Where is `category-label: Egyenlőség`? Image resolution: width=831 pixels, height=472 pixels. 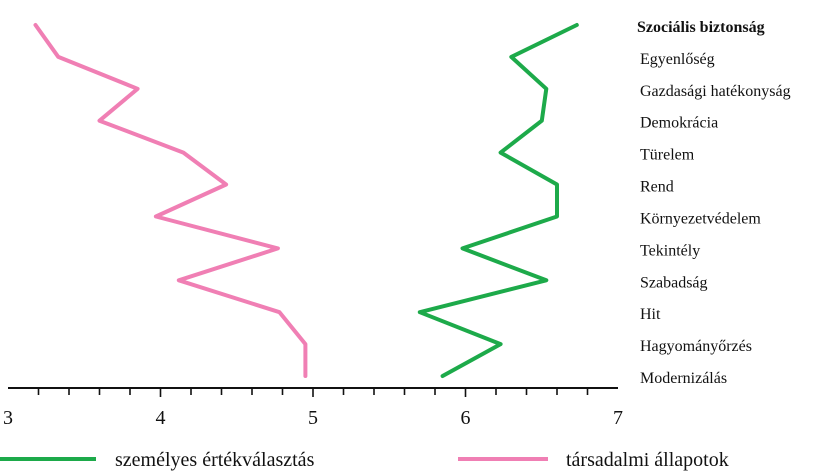 category-label: Egyenlőség is located at coordinates (677, 59).